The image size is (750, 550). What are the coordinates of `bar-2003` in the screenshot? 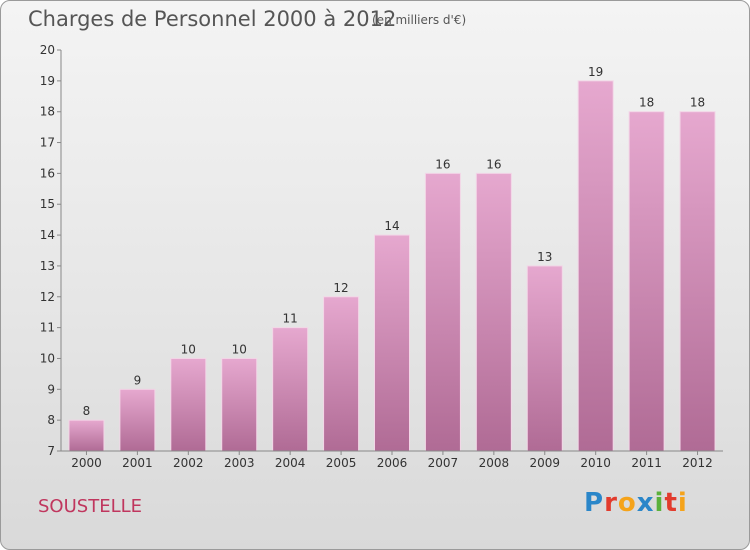 It's located at (239, 404).